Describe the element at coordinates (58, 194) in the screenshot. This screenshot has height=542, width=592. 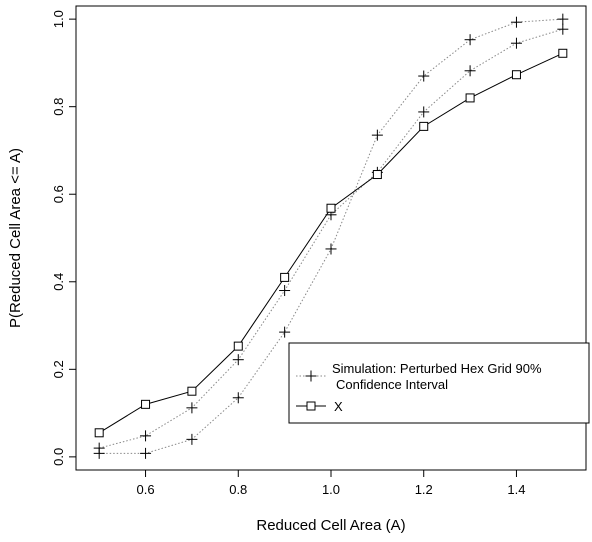
I see `y-tick-label: 0.6` at that location.